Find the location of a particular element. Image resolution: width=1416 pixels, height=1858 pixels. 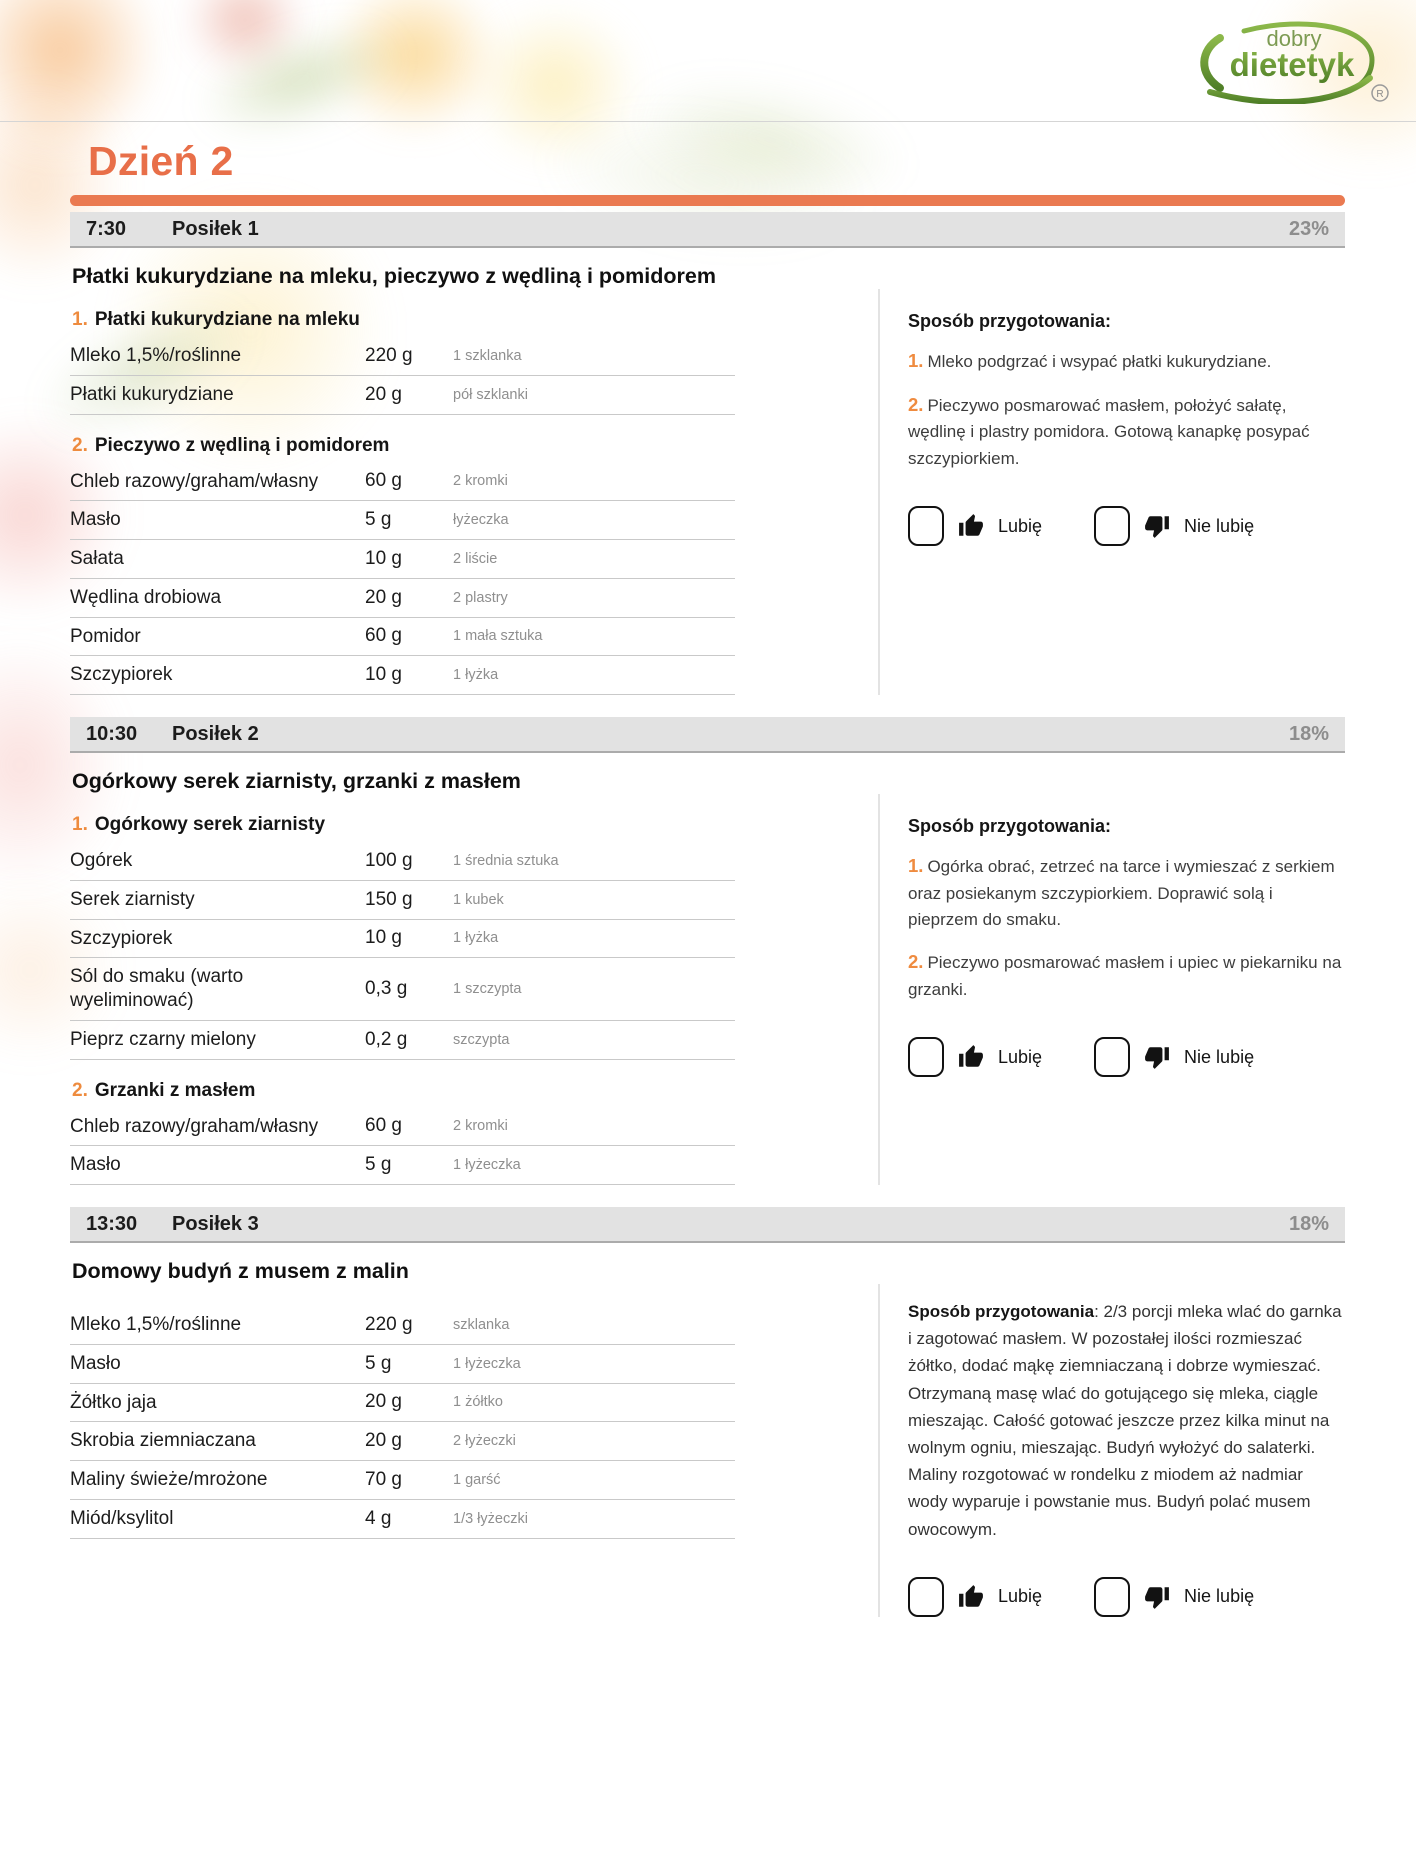

logo-text-dietetyk: dietetyk is located at coordinates (1292, 64).